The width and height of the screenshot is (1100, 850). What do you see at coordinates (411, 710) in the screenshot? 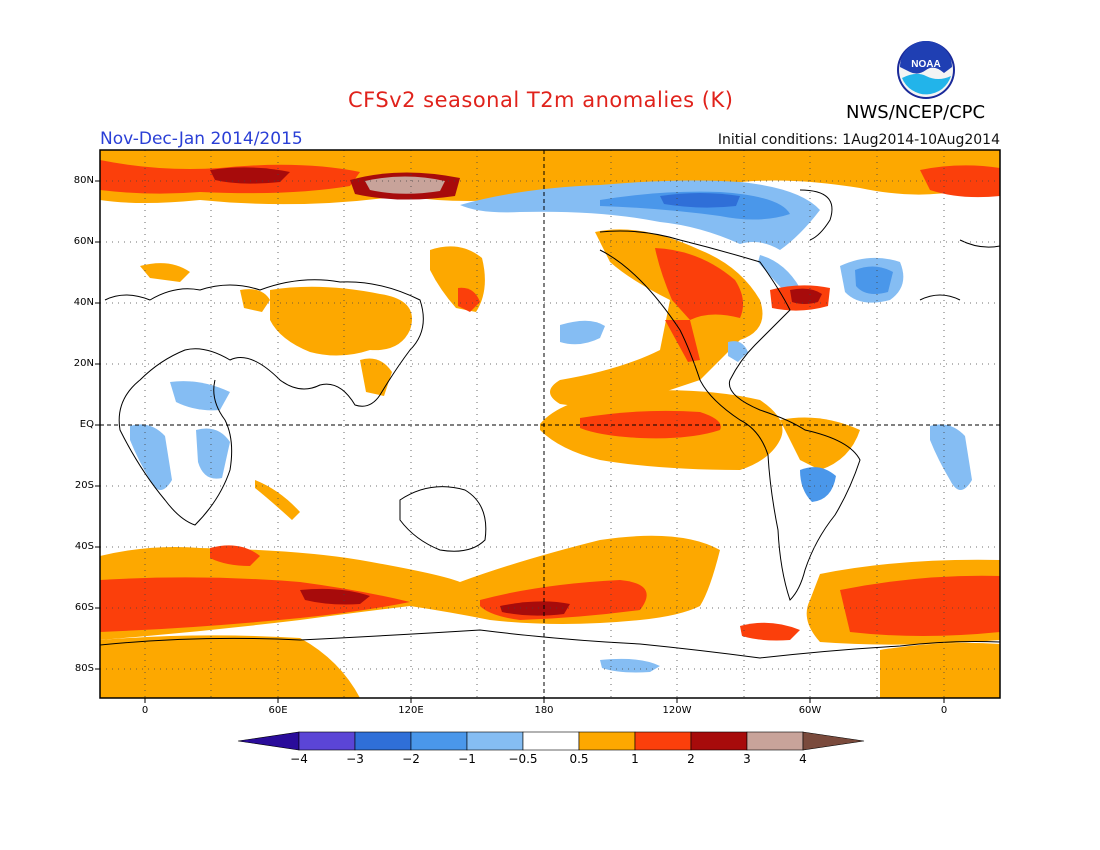
I see `lon-label-120e: 120E` at bounding box center [411, 710].